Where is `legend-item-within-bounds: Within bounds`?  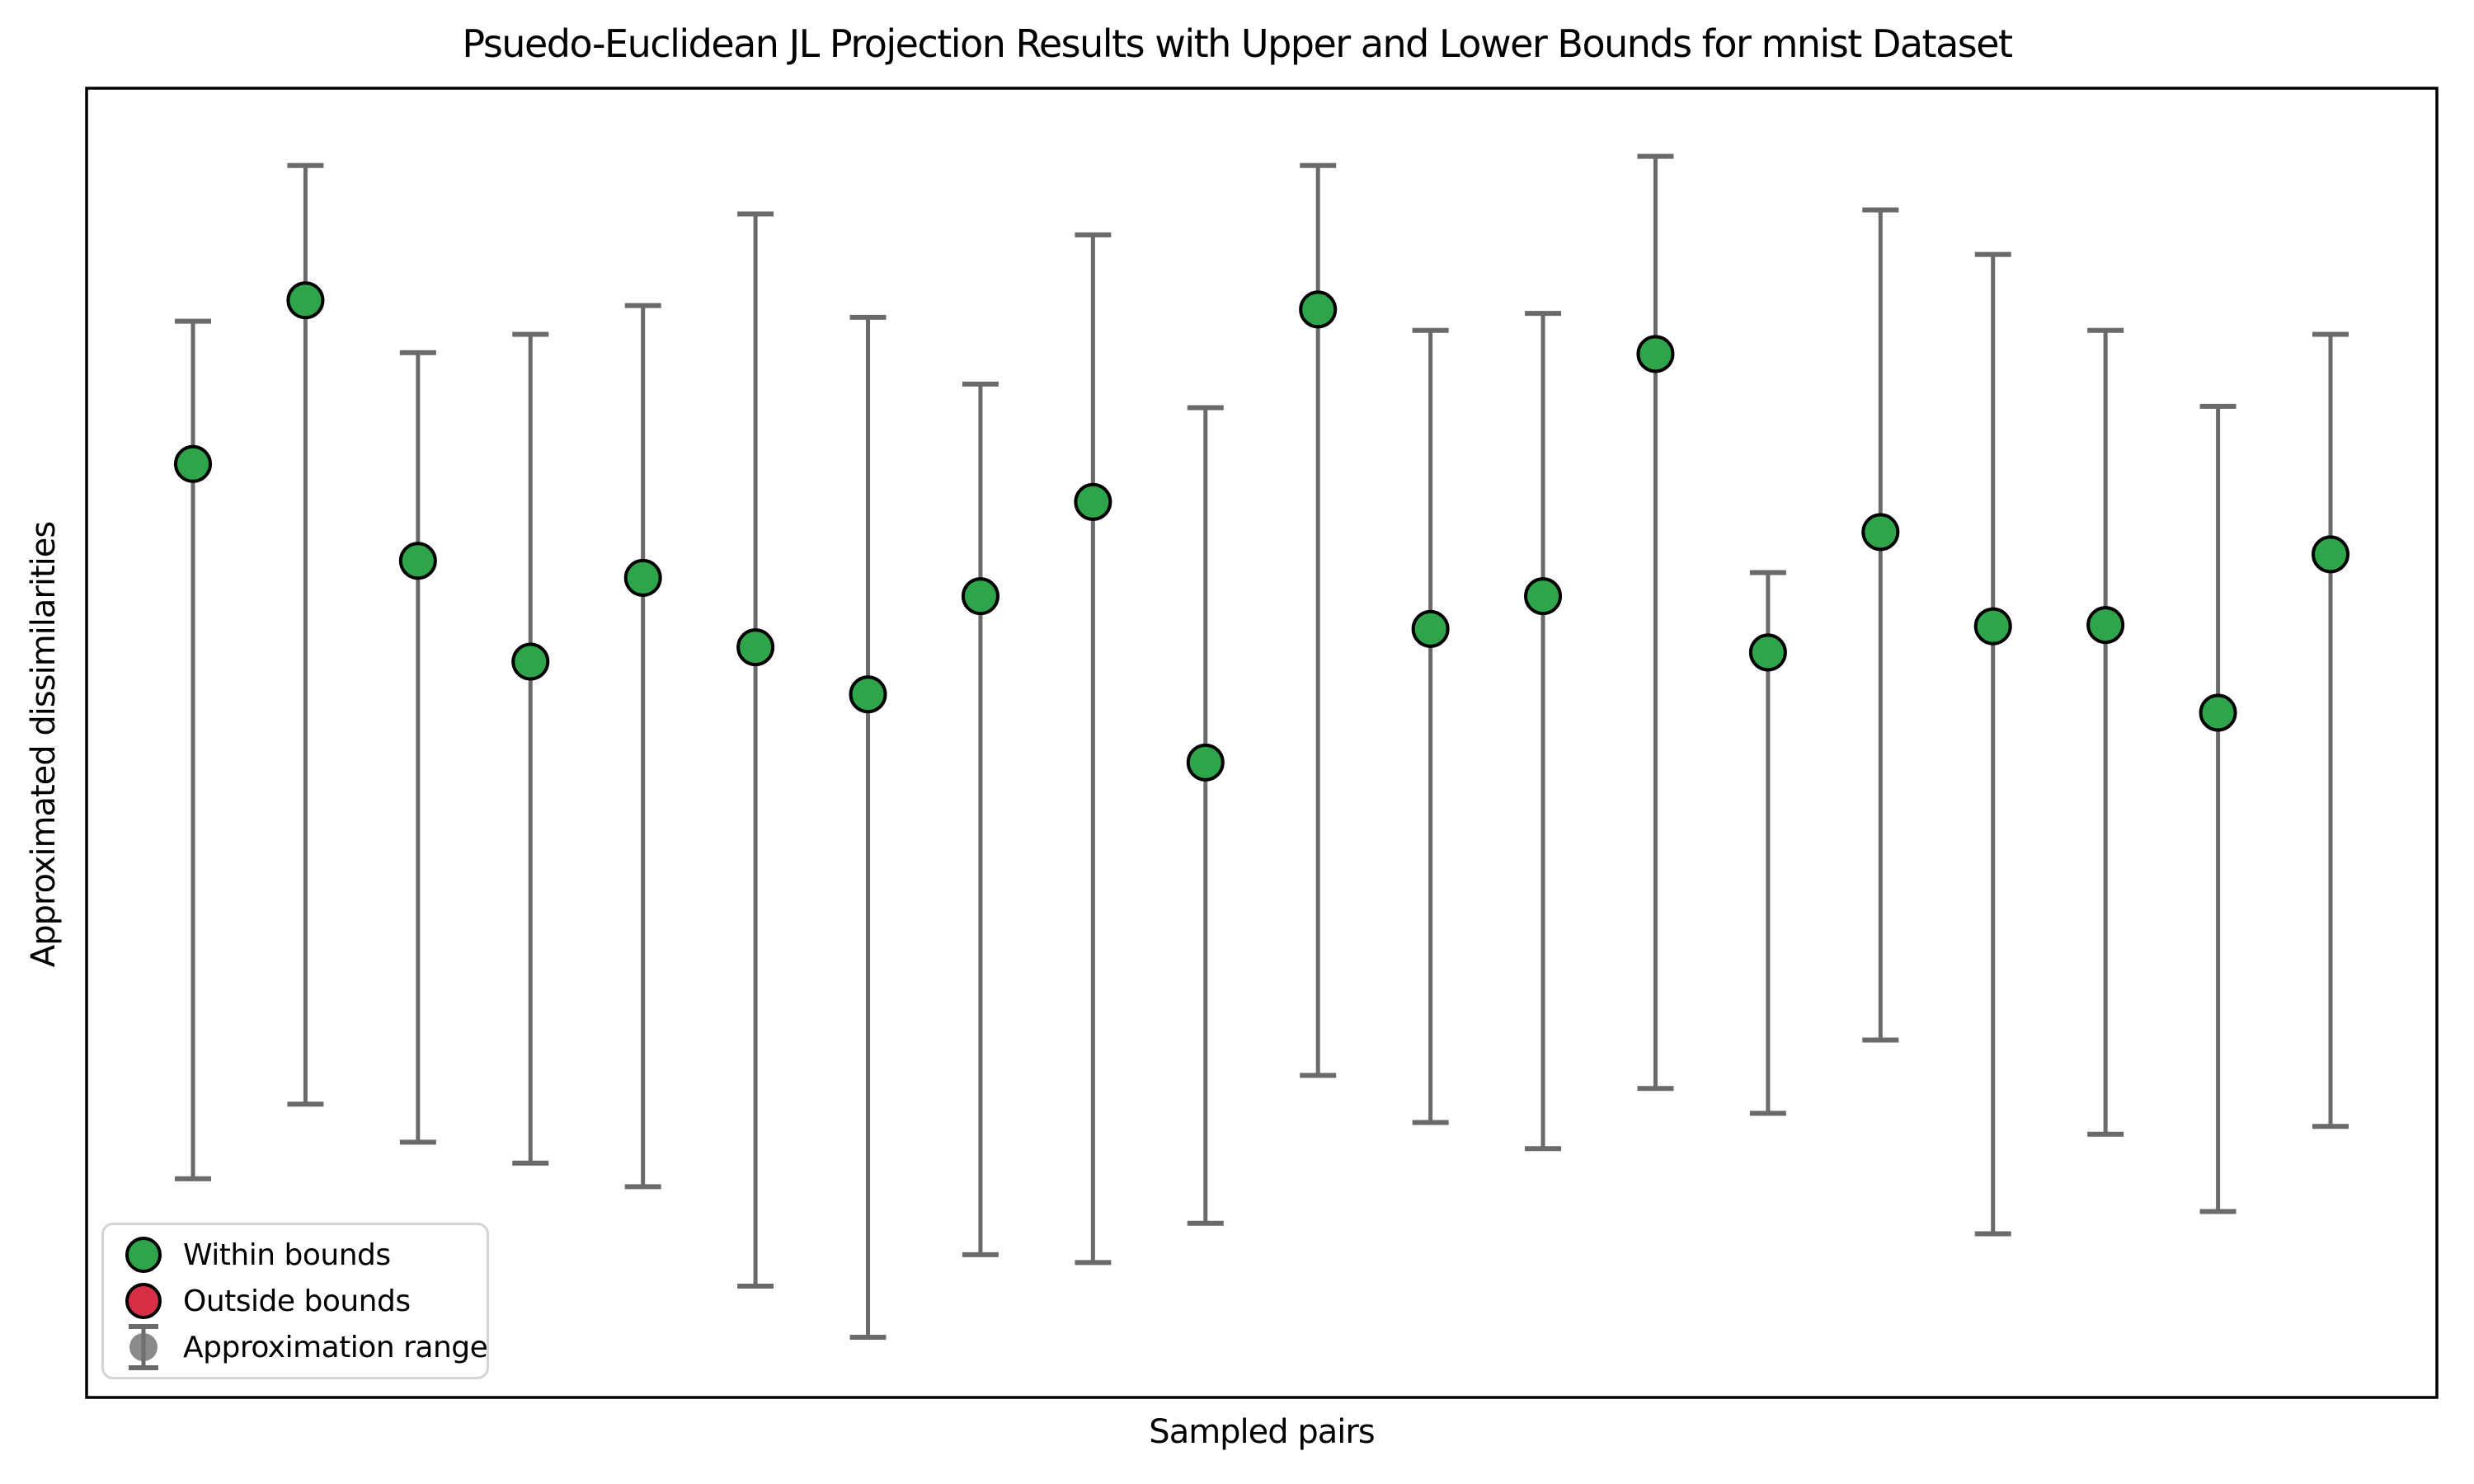 legend-item-within-bounds: Within bounds is located at coordinates (295, 1255).